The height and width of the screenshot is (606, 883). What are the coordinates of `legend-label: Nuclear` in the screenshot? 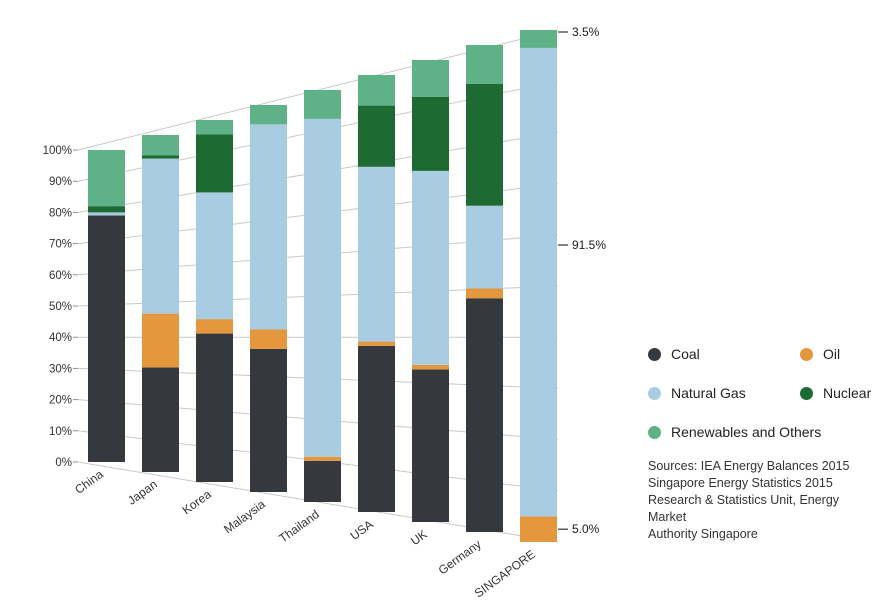 It's located at (847, 393).